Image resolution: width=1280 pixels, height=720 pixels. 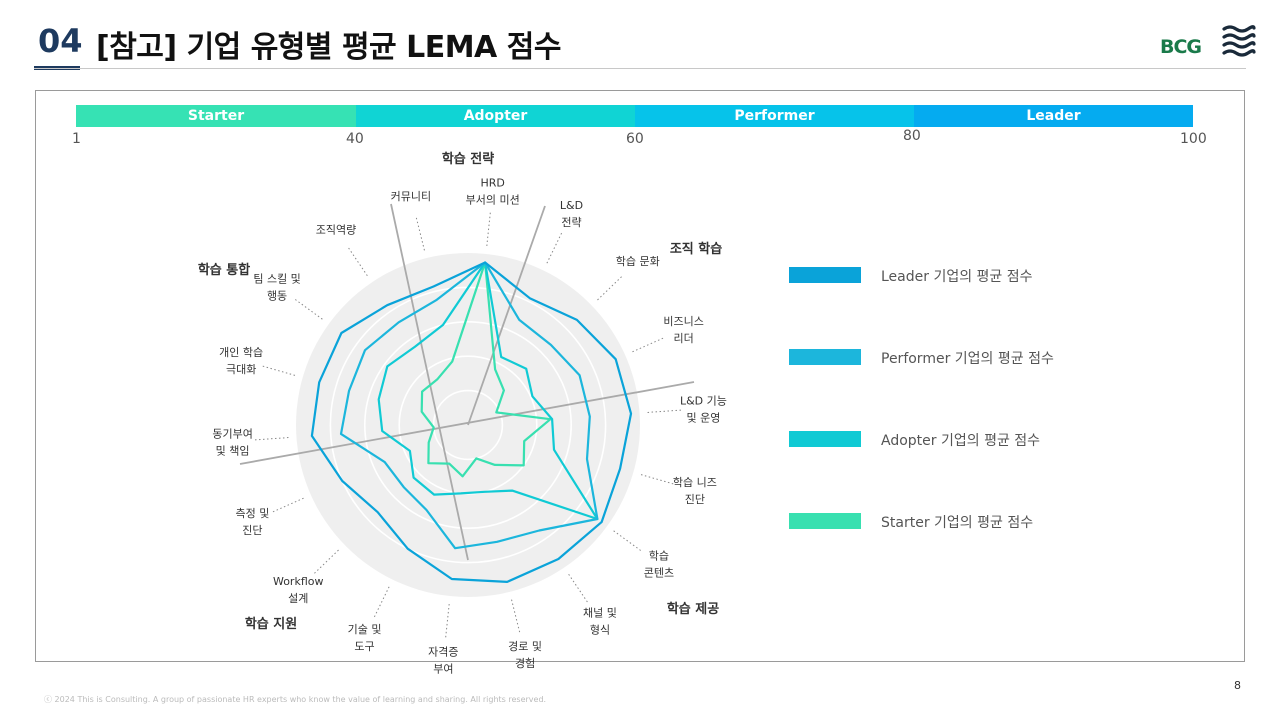 I want to click on series-line-performer, so click(x=469, y=405).